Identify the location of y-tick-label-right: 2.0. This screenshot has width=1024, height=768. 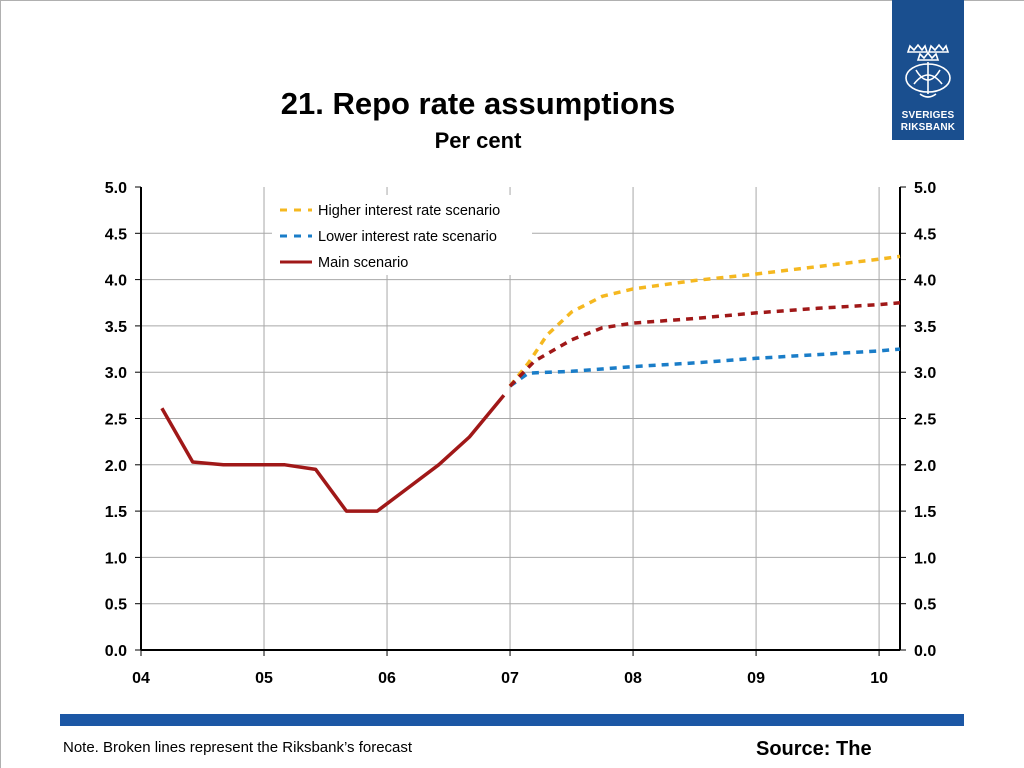
(925, 466).